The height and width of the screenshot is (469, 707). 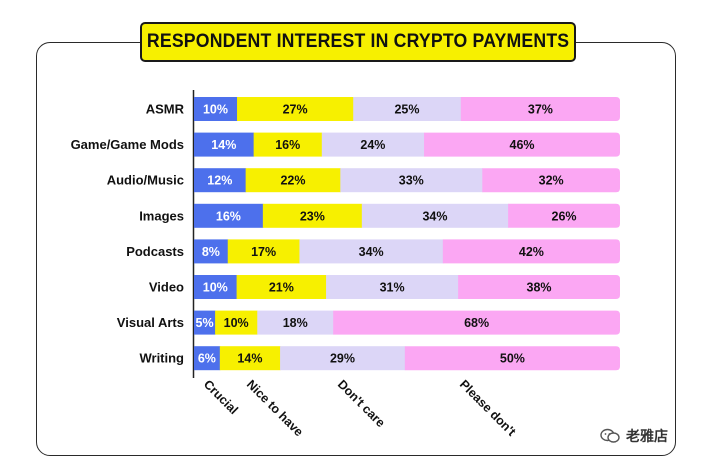 I want to click on data-label: 26%, so click(x=564, y=216).